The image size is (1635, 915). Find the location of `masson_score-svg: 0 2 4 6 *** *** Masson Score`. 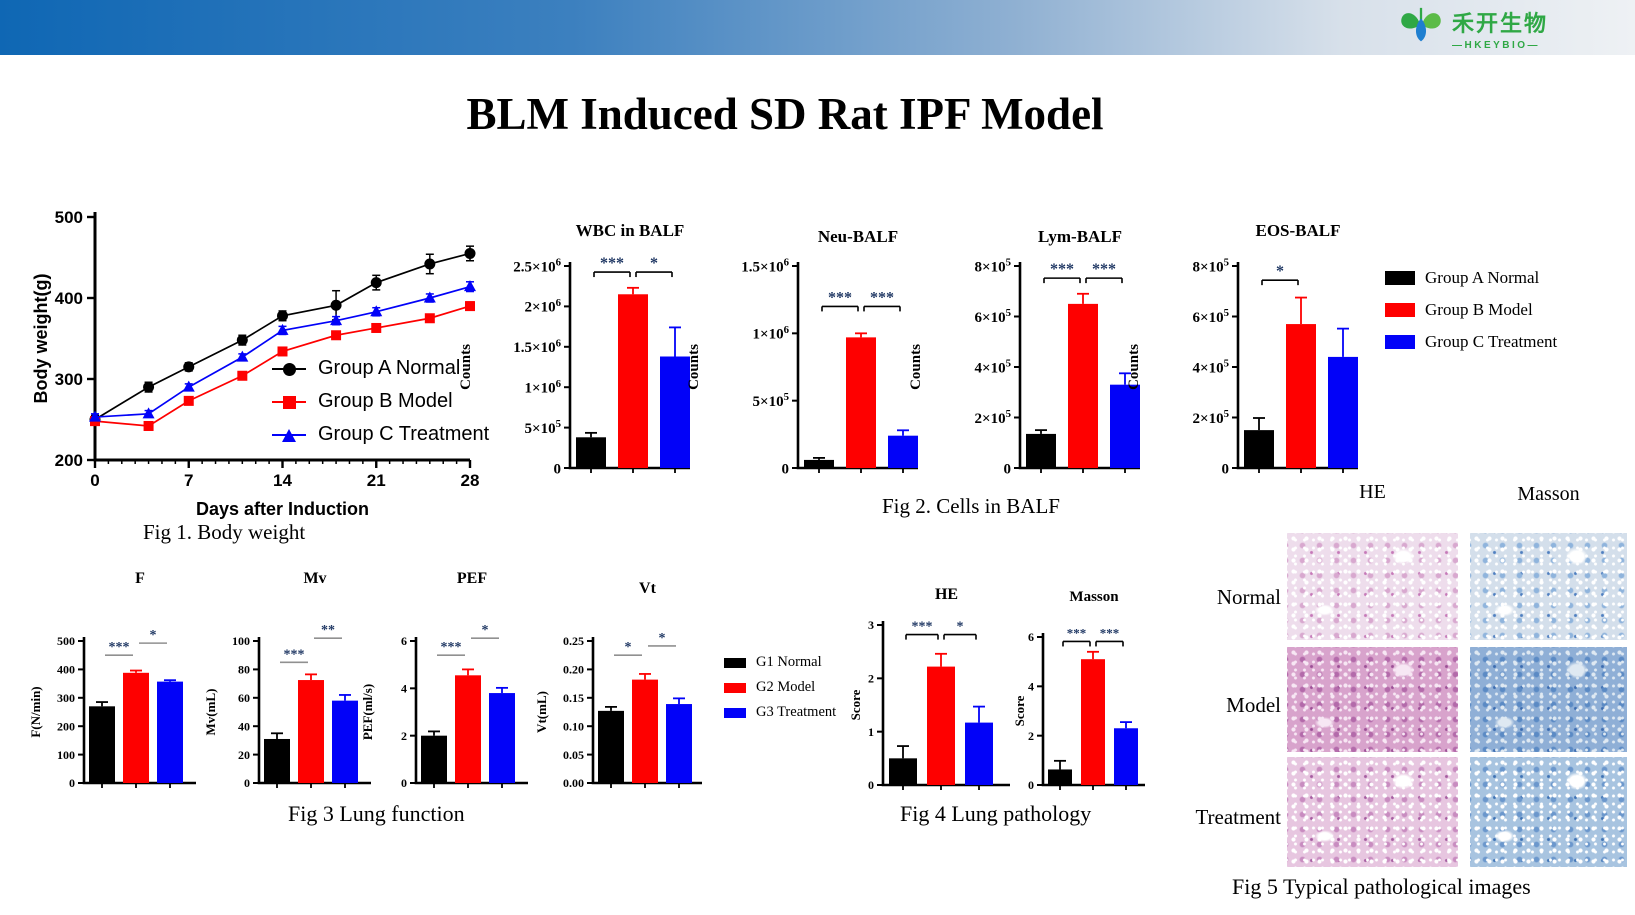

masson_score-svg: 0 2 4 6 *** *** Masson Score is located at coordinates (1078, 690).